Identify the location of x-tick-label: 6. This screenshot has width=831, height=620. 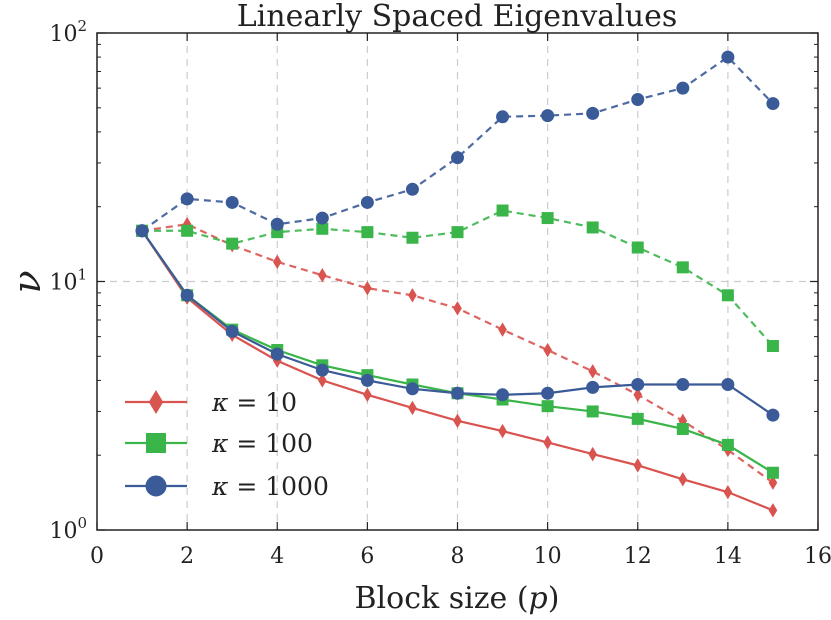
(367, 556).